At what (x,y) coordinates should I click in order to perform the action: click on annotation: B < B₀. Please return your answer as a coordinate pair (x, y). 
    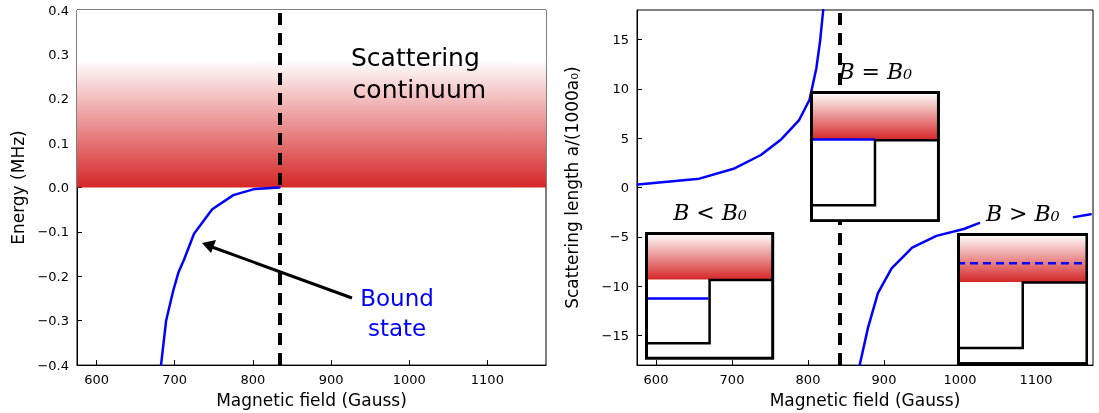
    Looking at the image, I should click on (710, 212).